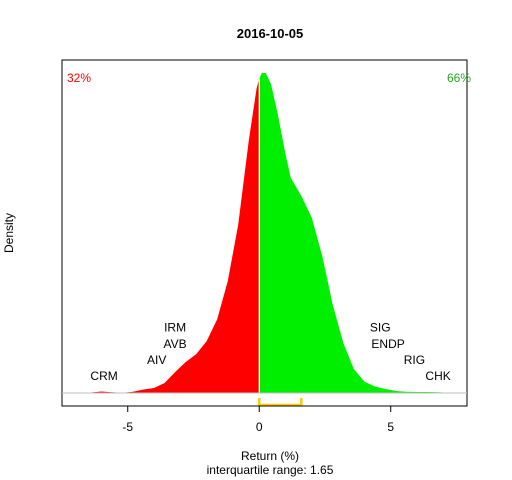  Describe the element at coordinates (103, 376) in the screenshot. I see `stock-label-crm: CRM` at that location.